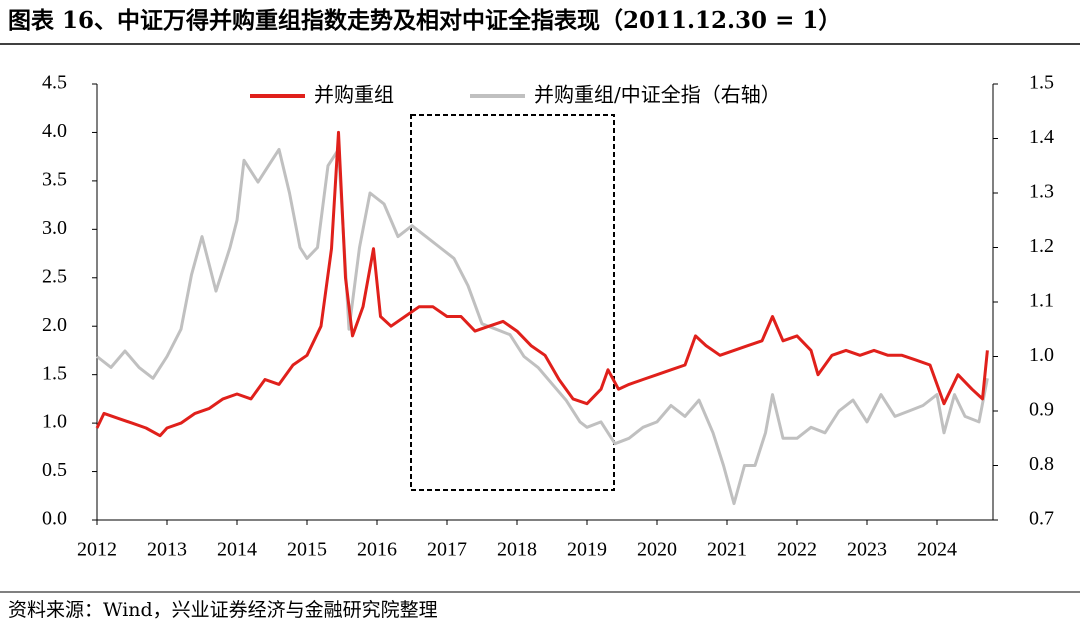 The image size is (1080, 632). Describe the element at coordinates (447, 550) in the screenshot. I see `x-tick-label: 2017` at that location.